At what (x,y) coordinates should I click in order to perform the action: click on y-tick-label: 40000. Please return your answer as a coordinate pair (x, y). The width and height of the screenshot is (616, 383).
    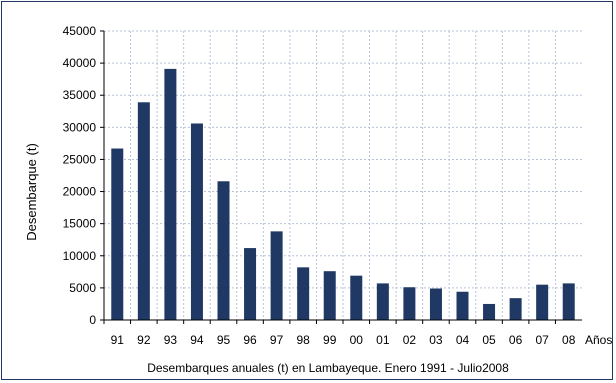
    Looking at the image, I should click on (80, 63).